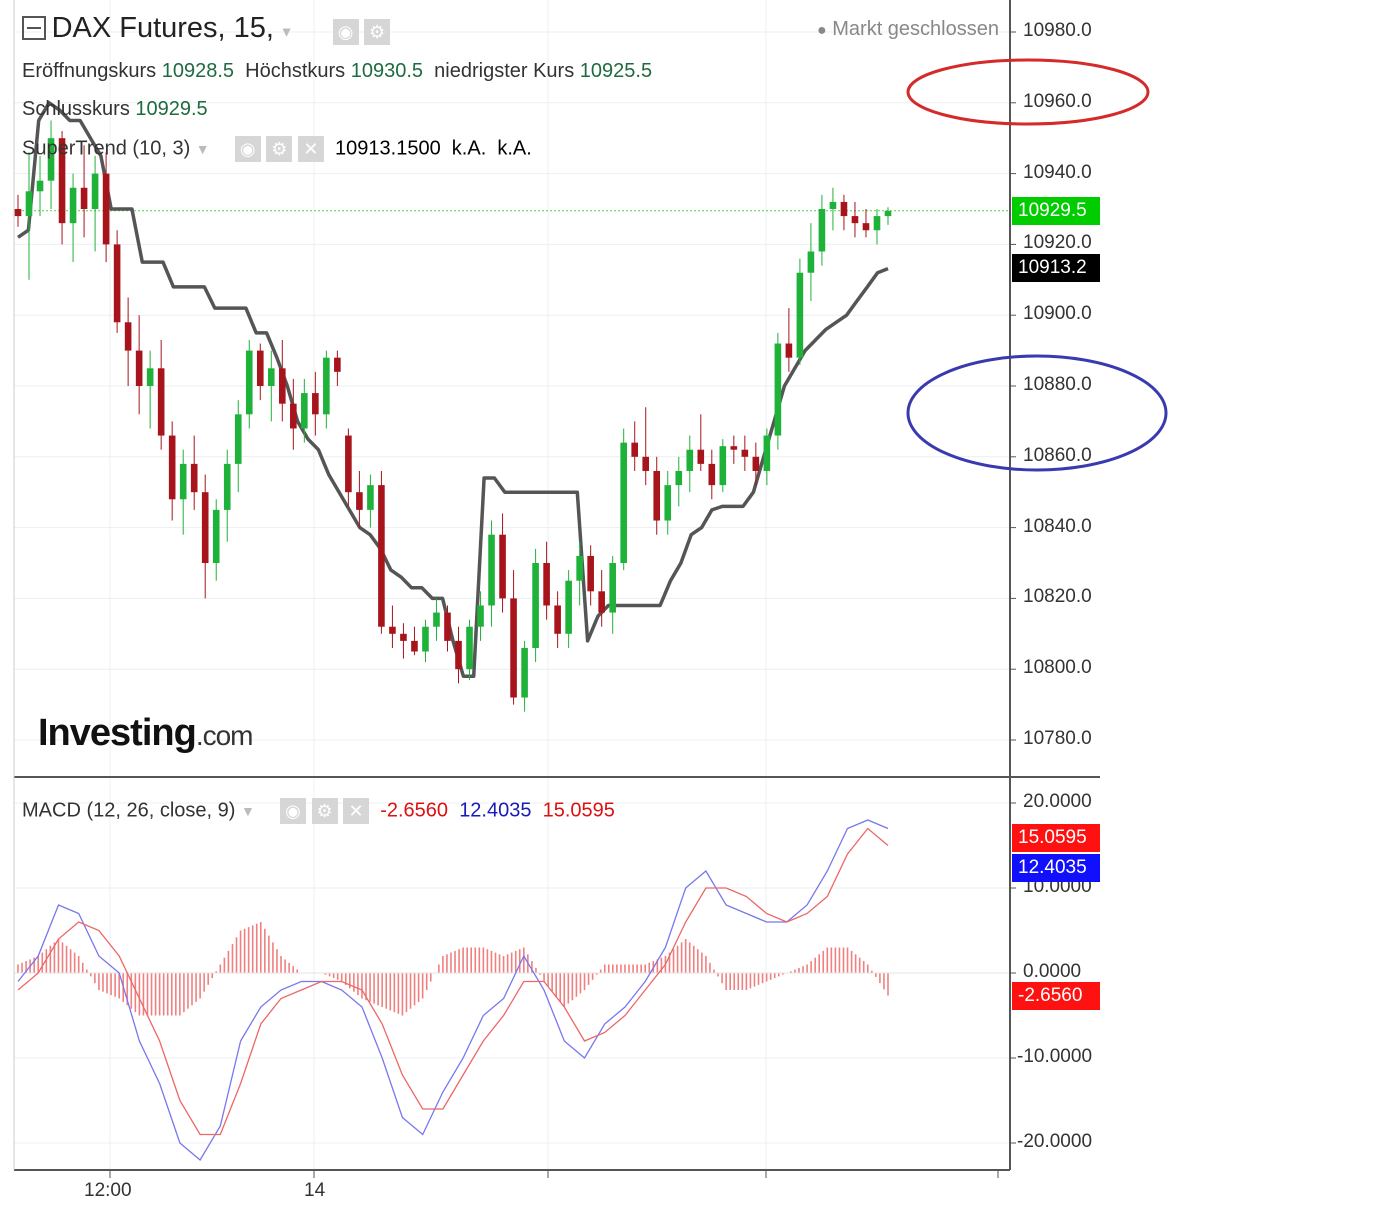 The height and width of the screenshot is (1212, 1389). I want to click on macd-line-tag: 12.4035, so click(1056, 868).